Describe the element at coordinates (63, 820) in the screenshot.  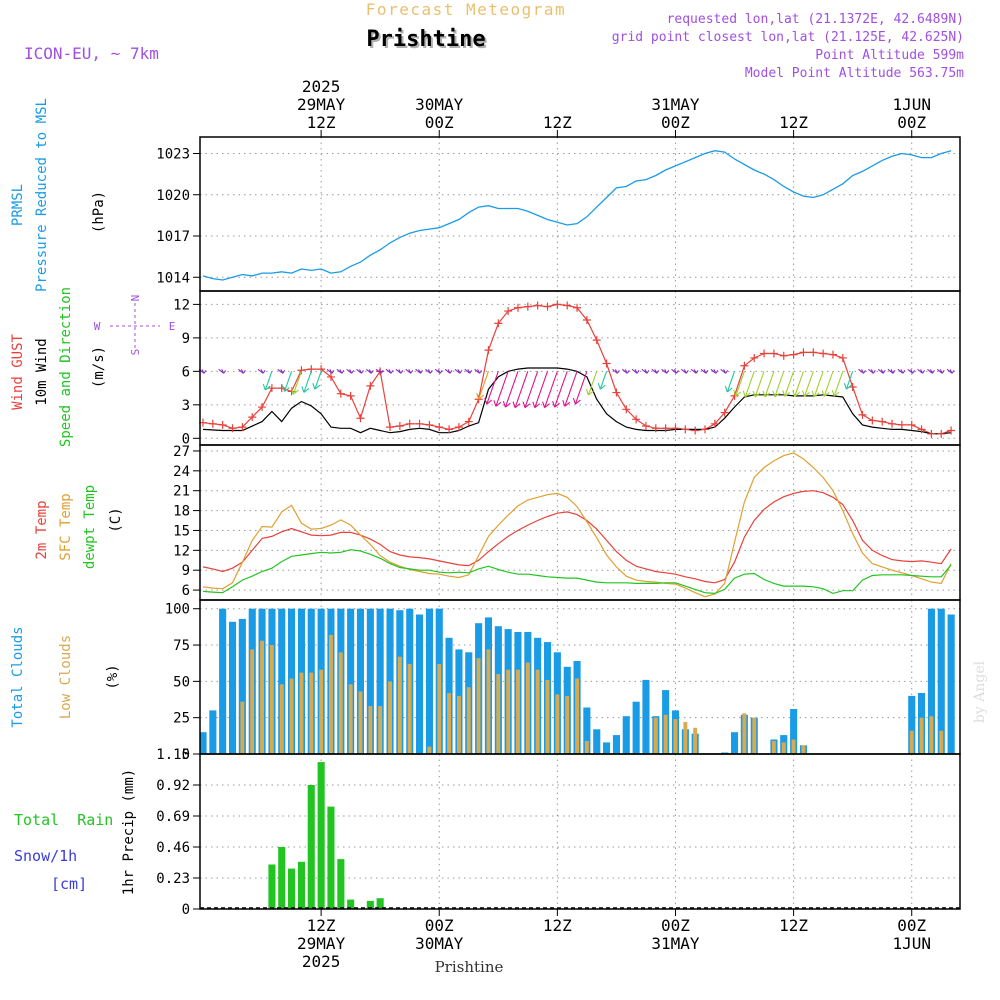
I see `precip-label-rain: Total Rain` at that location.